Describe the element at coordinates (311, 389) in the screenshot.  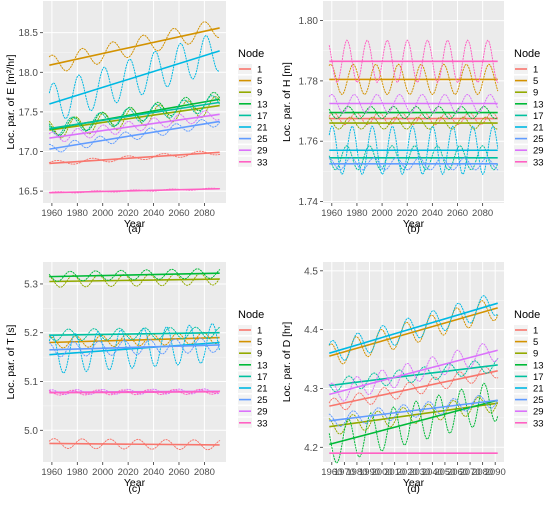
I see `y-tick-label: 4.3` at that location.